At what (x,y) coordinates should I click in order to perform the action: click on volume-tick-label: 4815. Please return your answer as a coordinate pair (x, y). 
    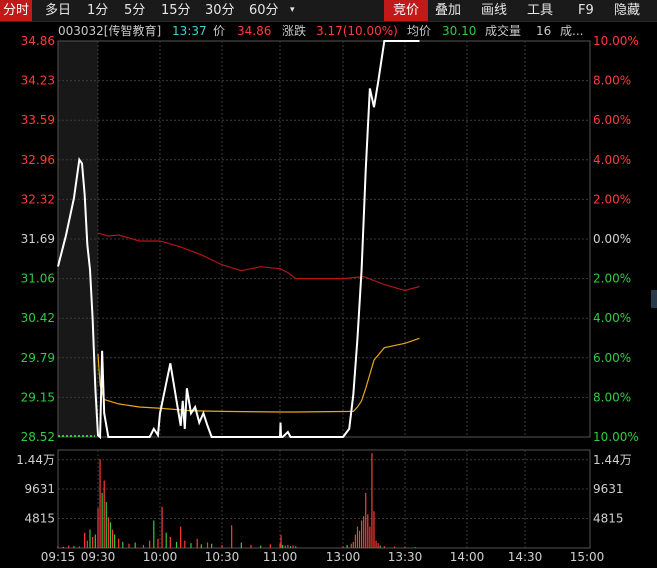
    Looking at the image, I should click on (39, 519).